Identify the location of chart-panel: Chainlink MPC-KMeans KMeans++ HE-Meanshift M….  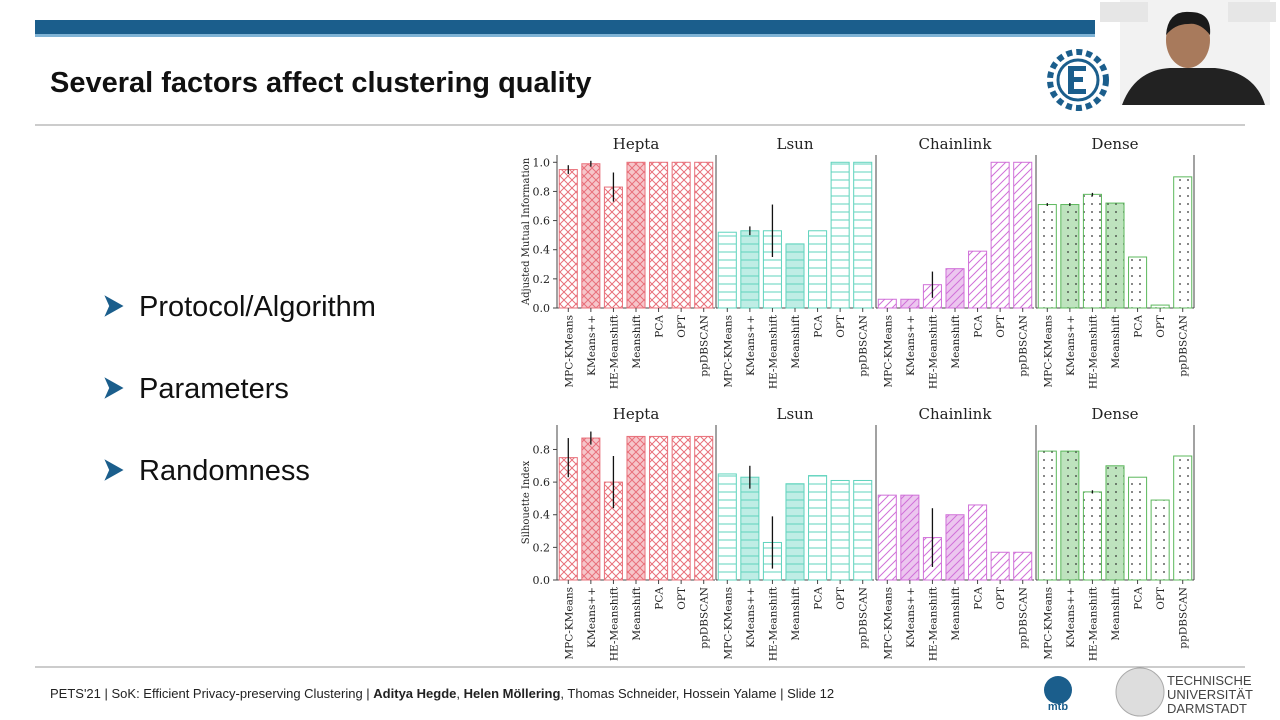
(954, 533).